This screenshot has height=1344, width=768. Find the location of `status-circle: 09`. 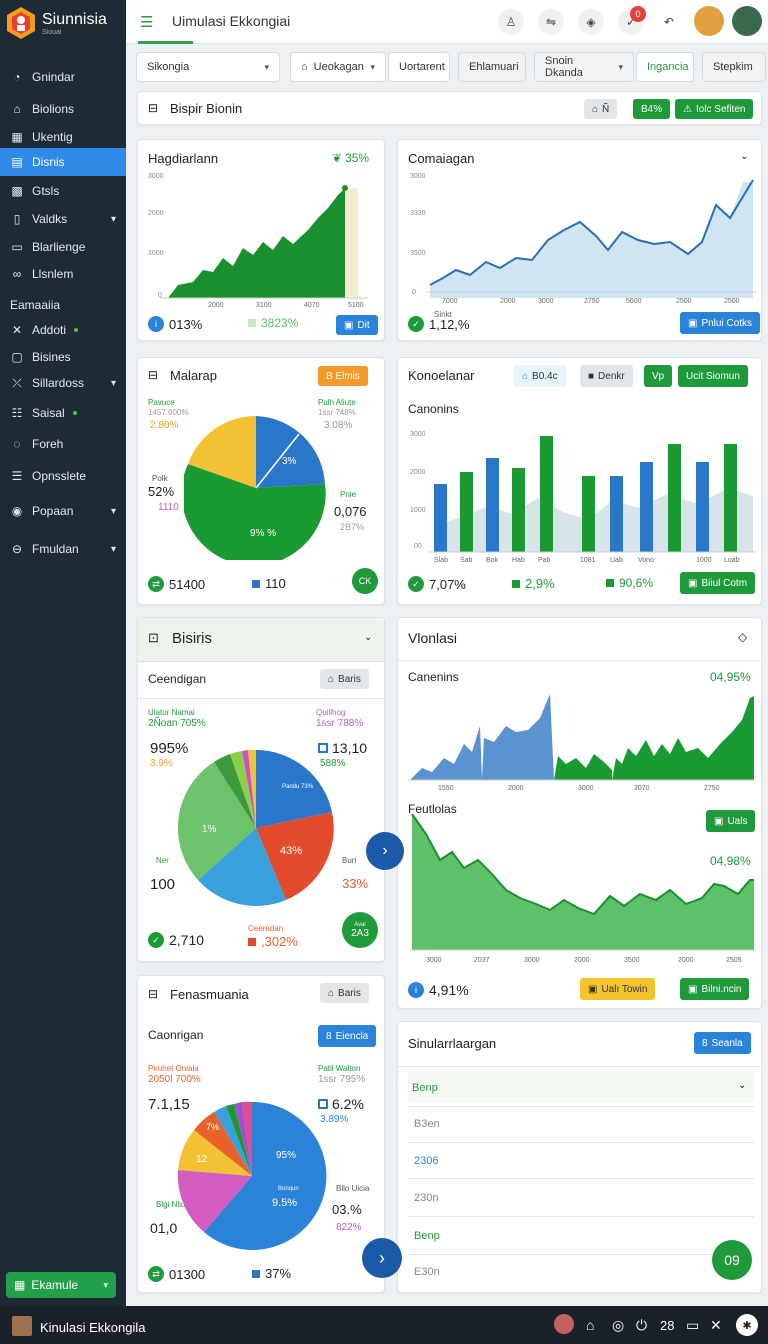

status-circle: 09 is located at coordinates (732, 1260).